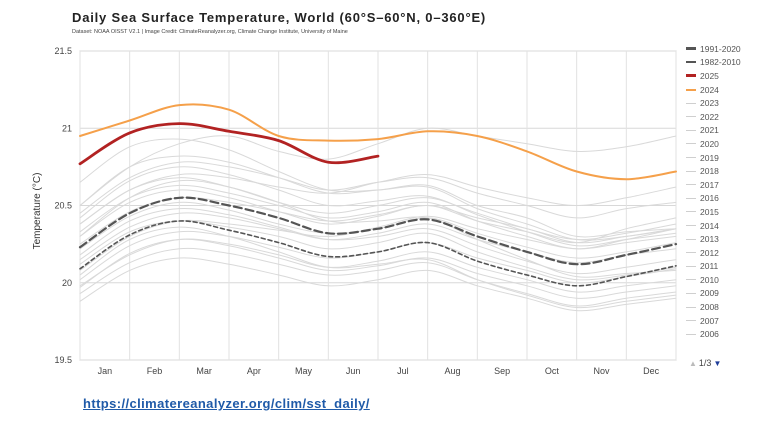 The height and width of the screenshot is (422, 768). Describe the element at coordinates (726, 76) in the screenshot. I see `legend-item: 2025` at that location.